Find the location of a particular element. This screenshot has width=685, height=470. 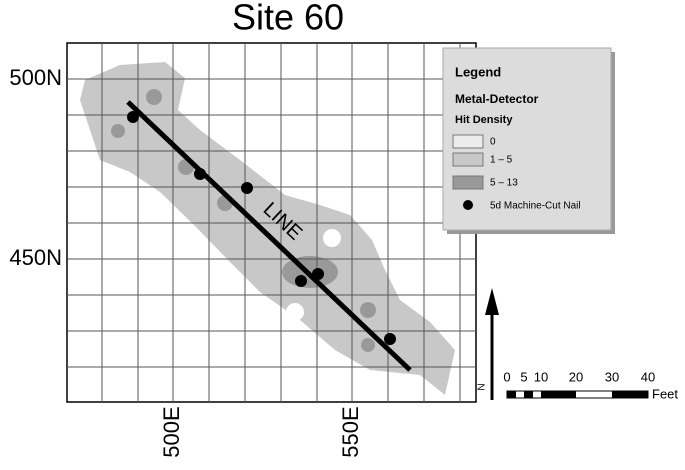

map-title: Site 60 is located at coordinates (288, 19).